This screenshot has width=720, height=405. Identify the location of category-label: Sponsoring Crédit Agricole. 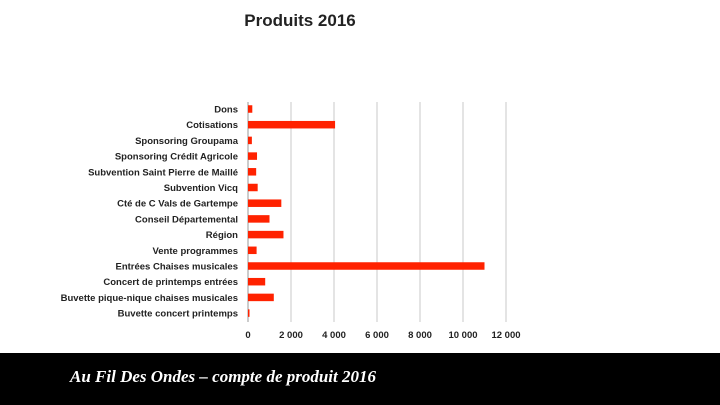
(176, 157).